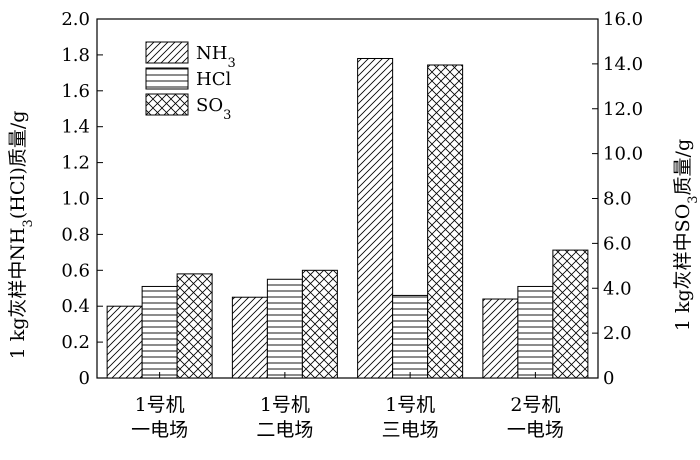 Image resolution: width=700 pixels, height=460 pixels. I want to click on left-tick-label: 0.6, so click(75, 270).